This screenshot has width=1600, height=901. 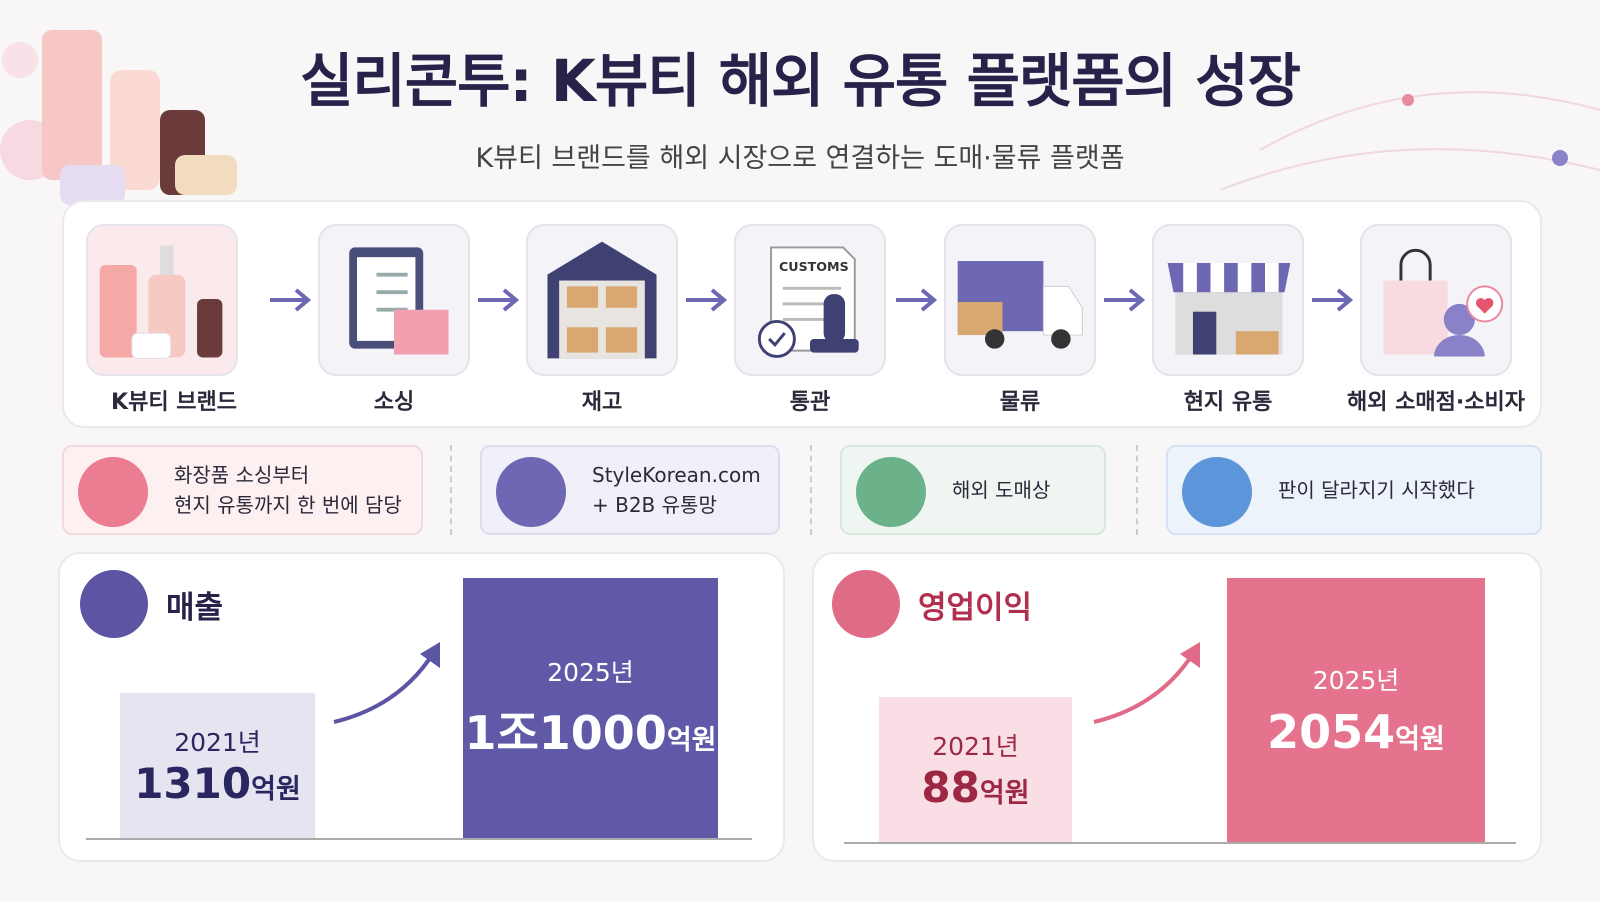 What do you see at coordinates (195, 608) in the screenshot?
I see `panel-title: 매출` at bounding box center [195, 608].